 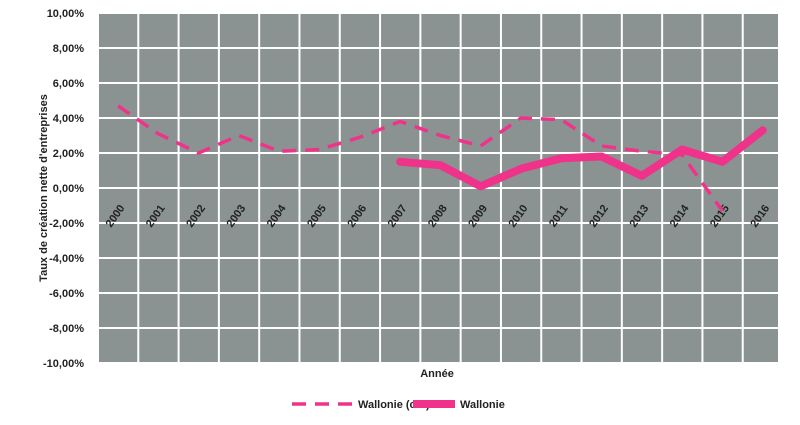 What do you see at coordinates (68, 189) in the screenshot?
I see `y-tick-label: 0,00%` at bounding box center [68, 189].